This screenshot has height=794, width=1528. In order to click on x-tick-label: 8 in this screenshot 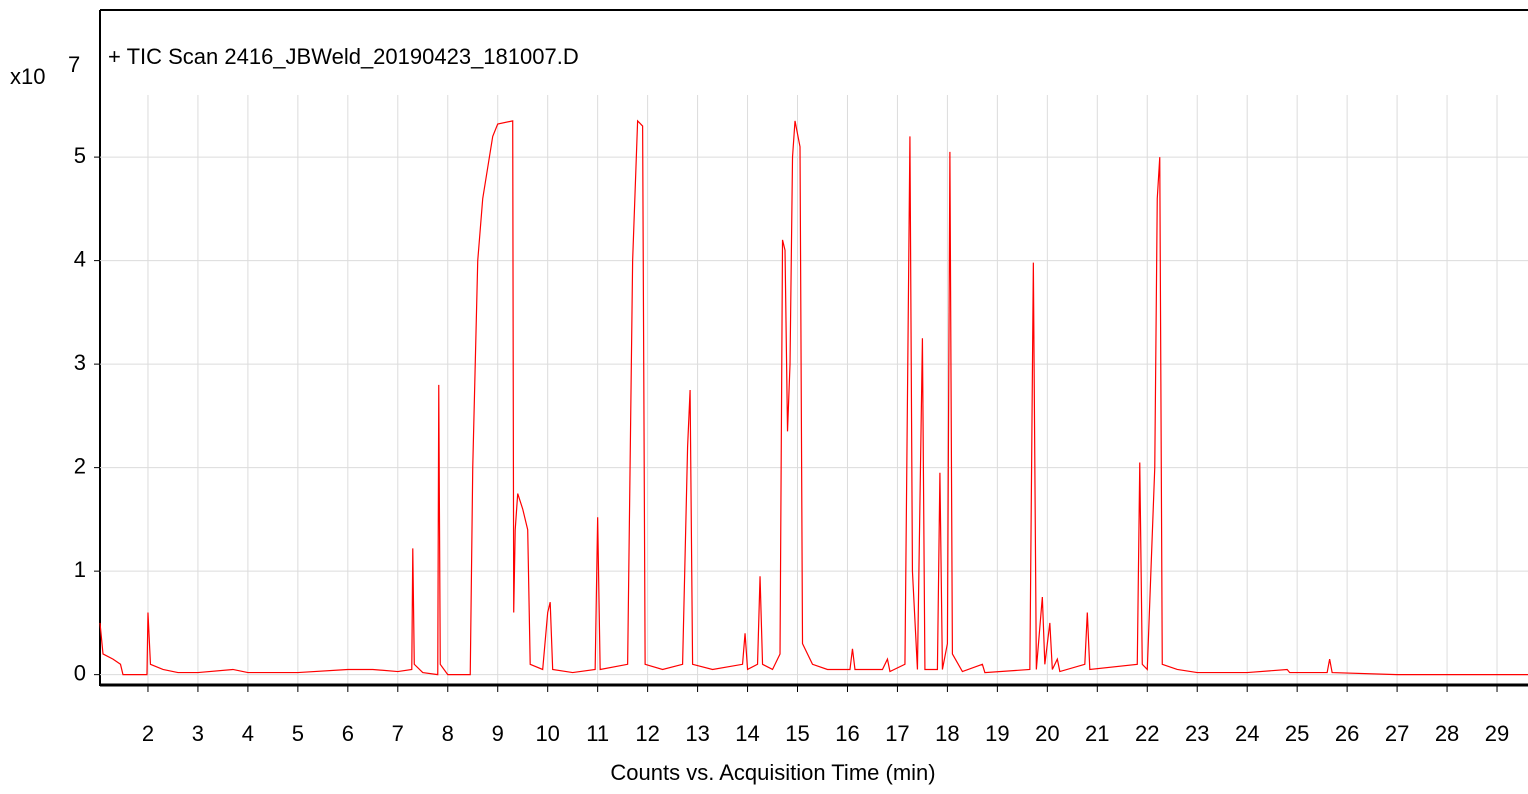, I will do `click(448, 733)`.